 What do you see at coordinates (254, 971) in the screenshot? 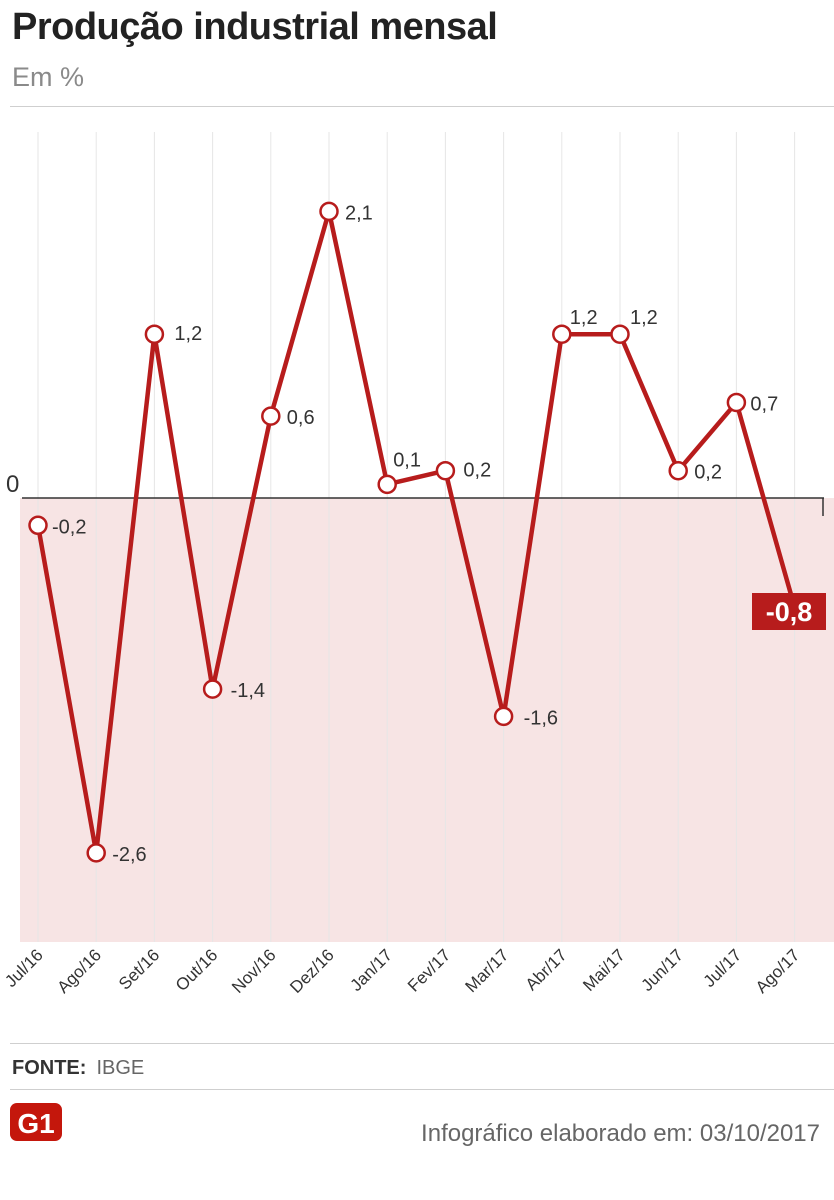
I see `x-tick-label: Nov/16` at bounding box center [254, 971].